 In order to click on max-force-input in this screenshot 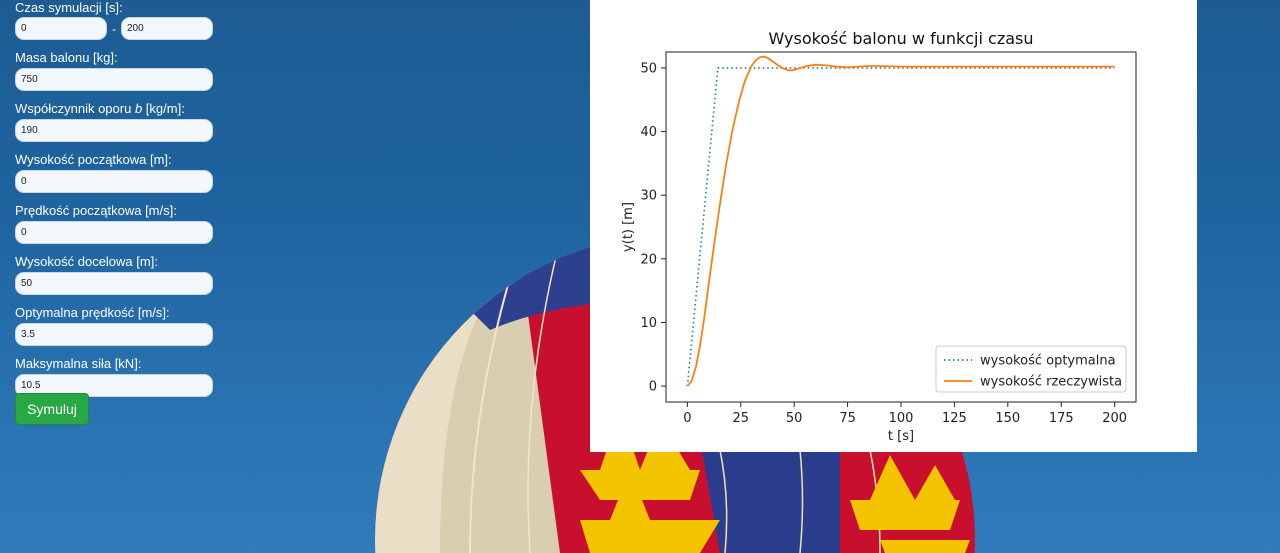, I will do `click(114, 385)`.